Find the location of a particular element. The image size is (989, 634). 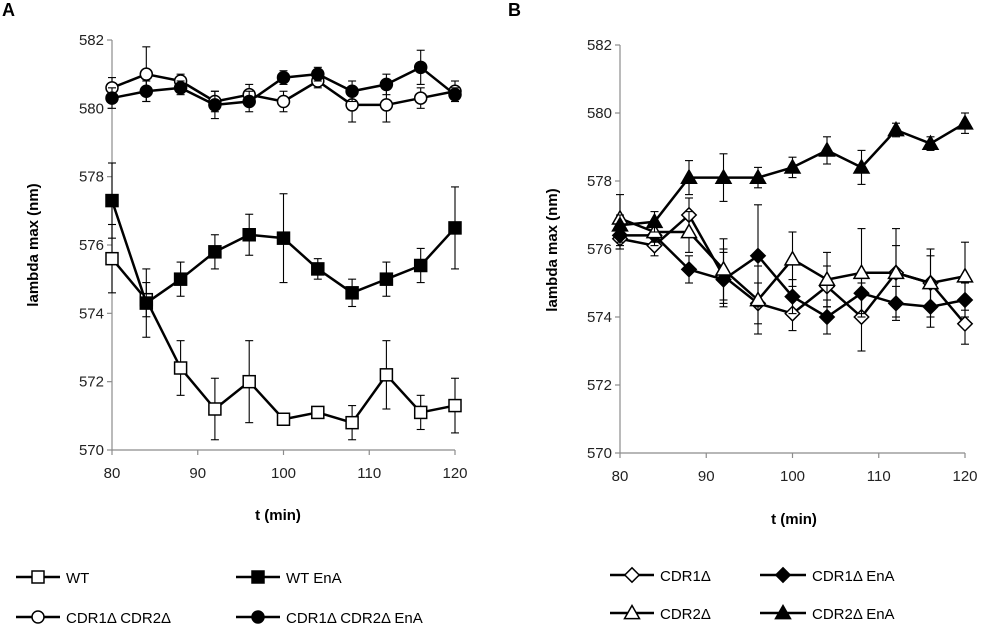

legend-marker-wt-ena is located at coordinates (258, 577).